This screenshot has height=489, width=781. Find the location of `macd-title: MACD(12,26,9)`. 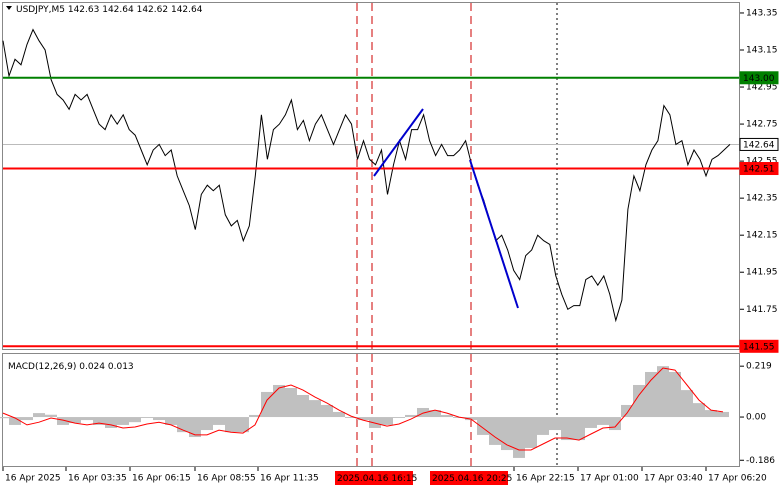

macd-title: MACD(12,26,9) is located at coordinates (42, 367).